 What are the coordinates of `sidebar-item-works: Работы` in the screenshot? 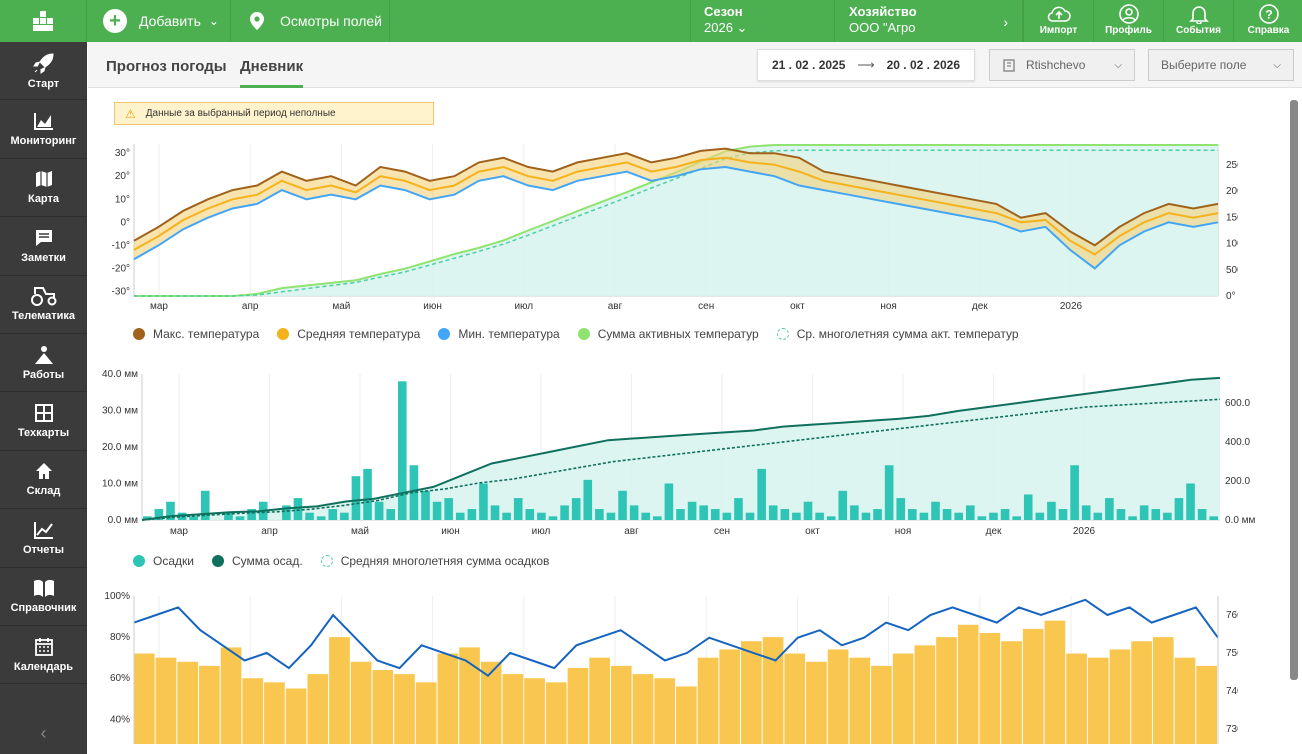 It's located at (43, 363).